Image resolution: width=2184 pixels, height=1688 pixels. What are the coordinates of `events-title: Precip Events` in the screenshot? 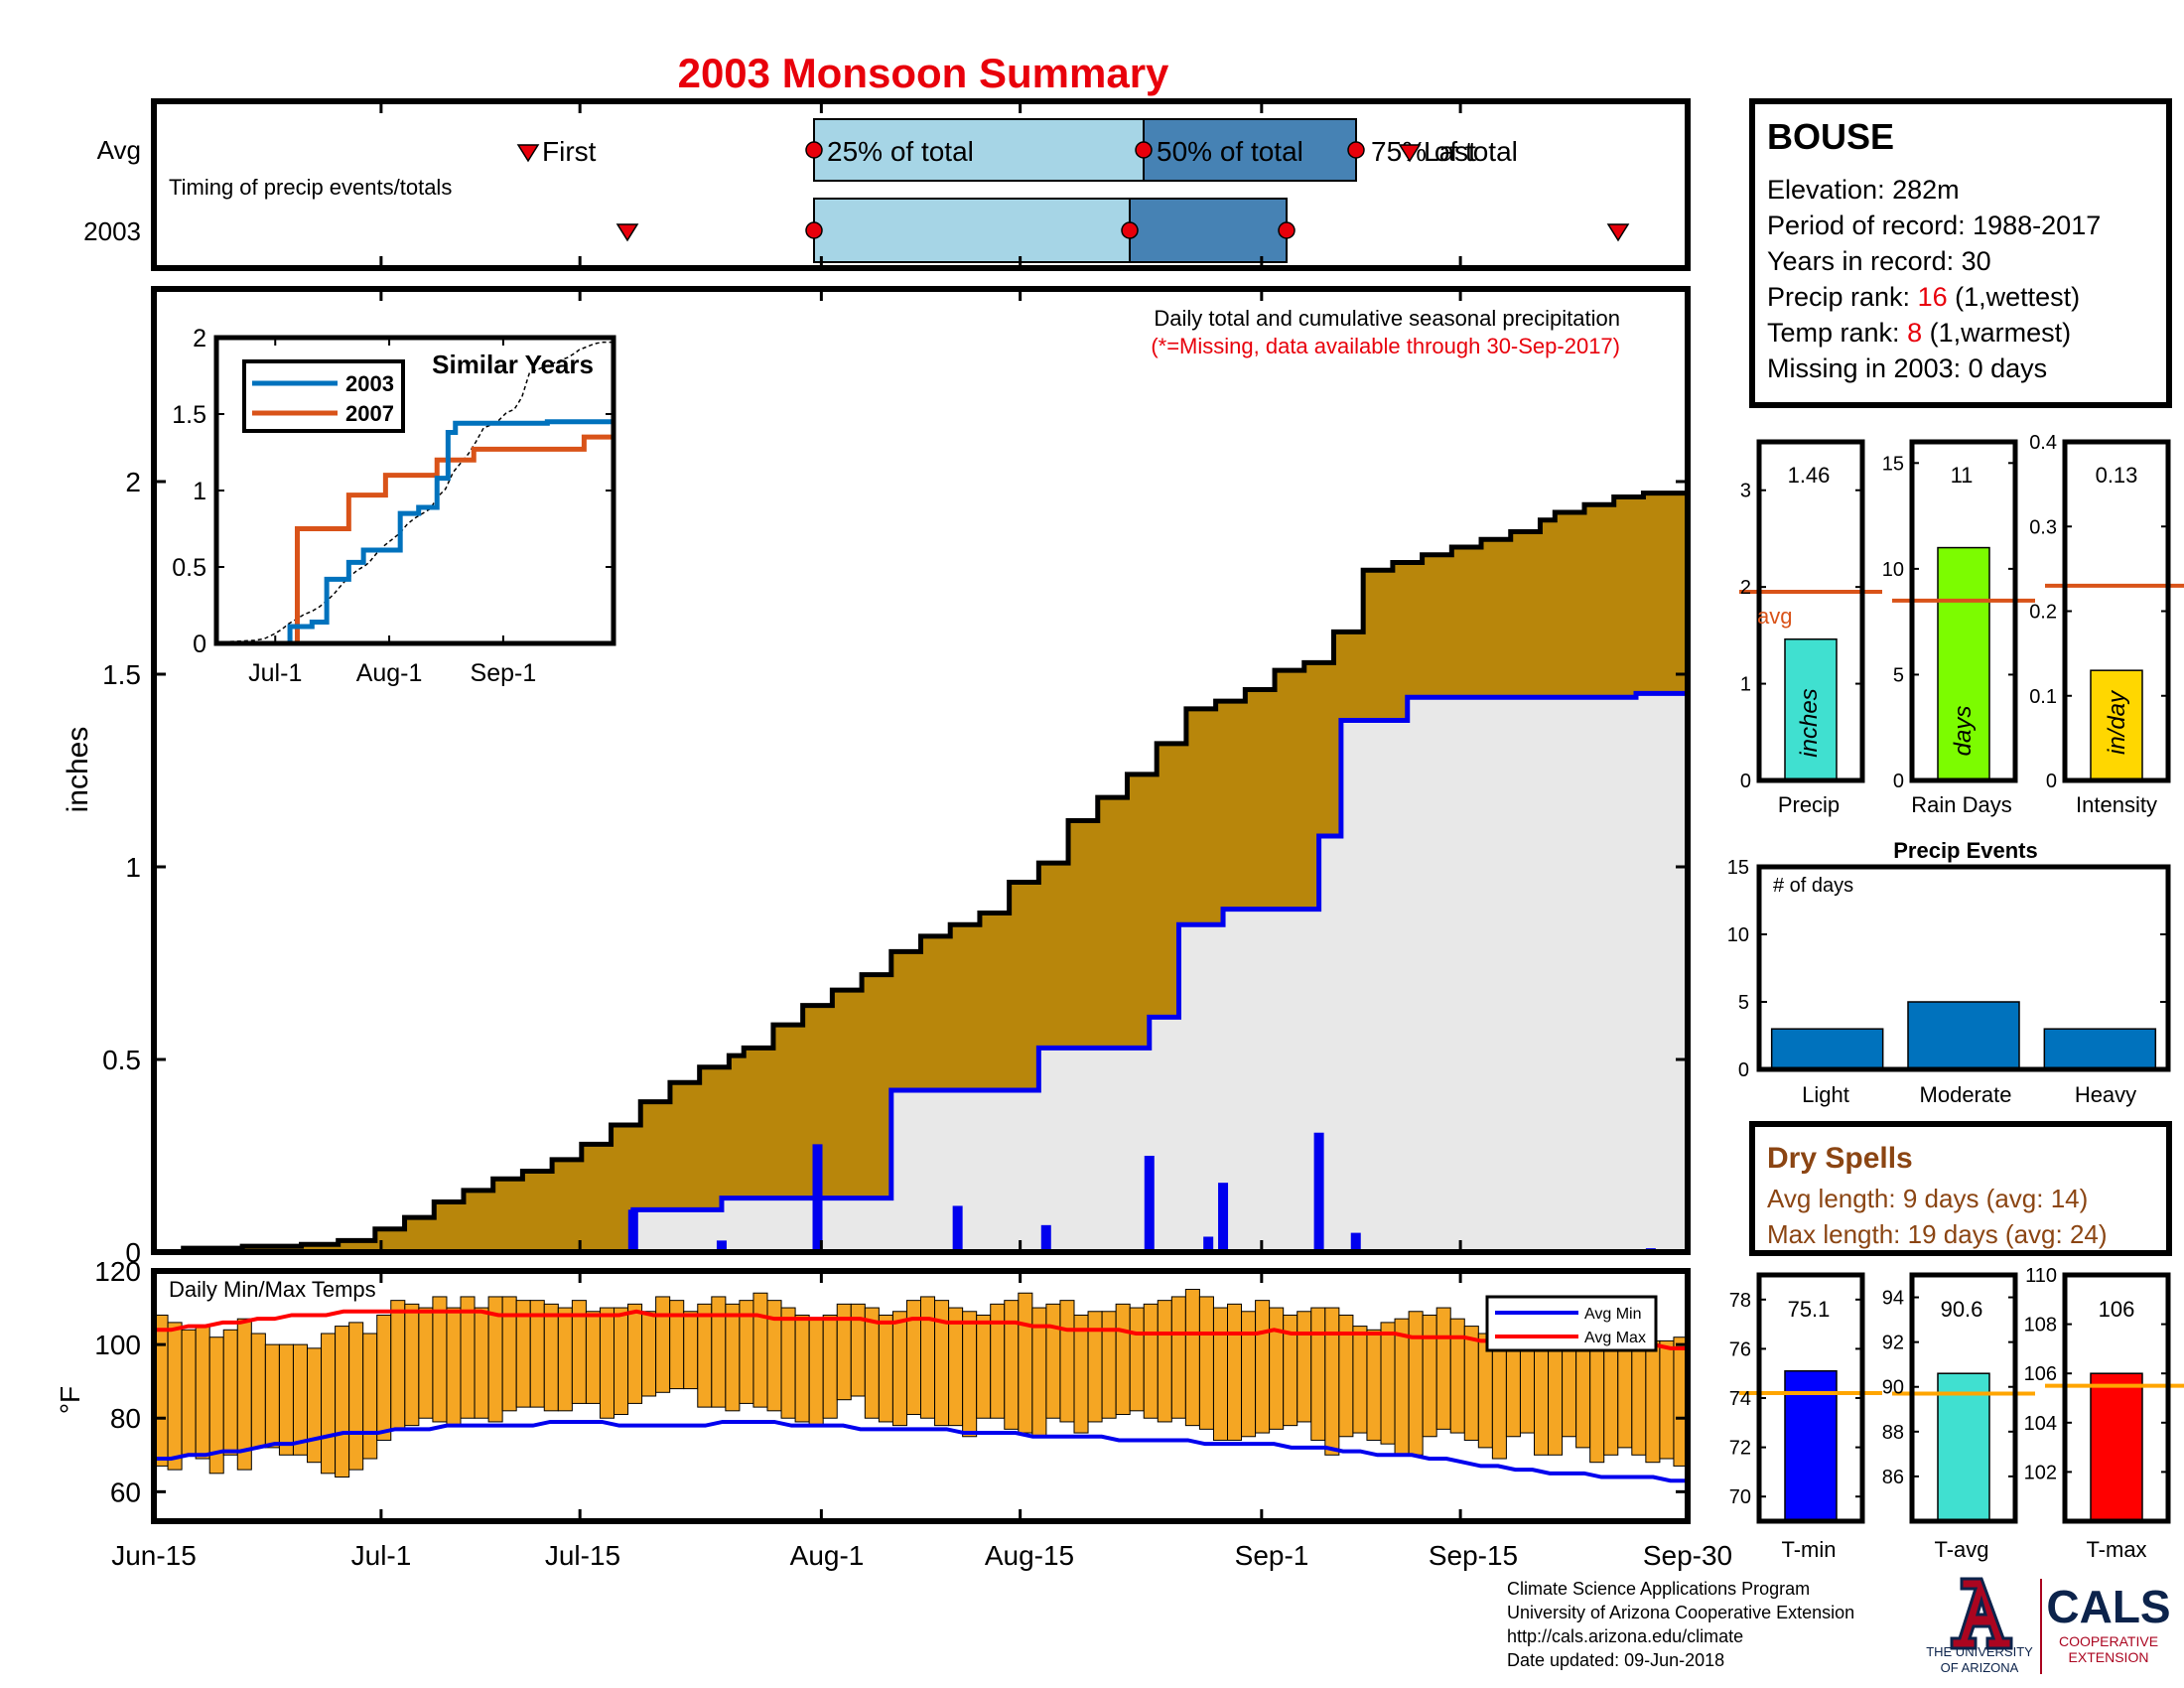 It's located at (1965, 850).